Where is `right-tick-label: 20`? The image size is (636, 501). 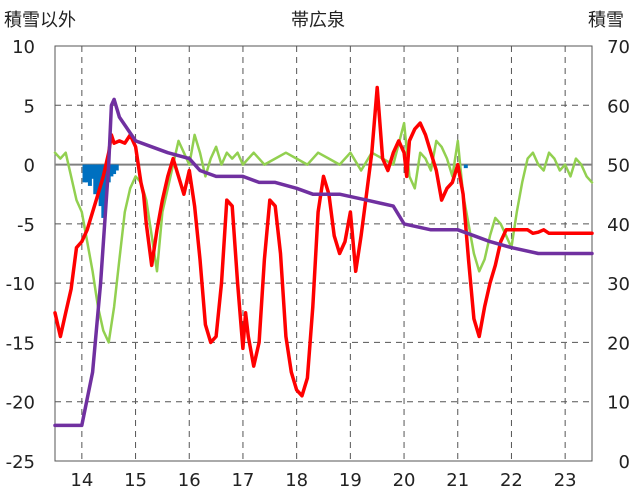
right-tick-label: 20 is located at coordinates (618, 343).